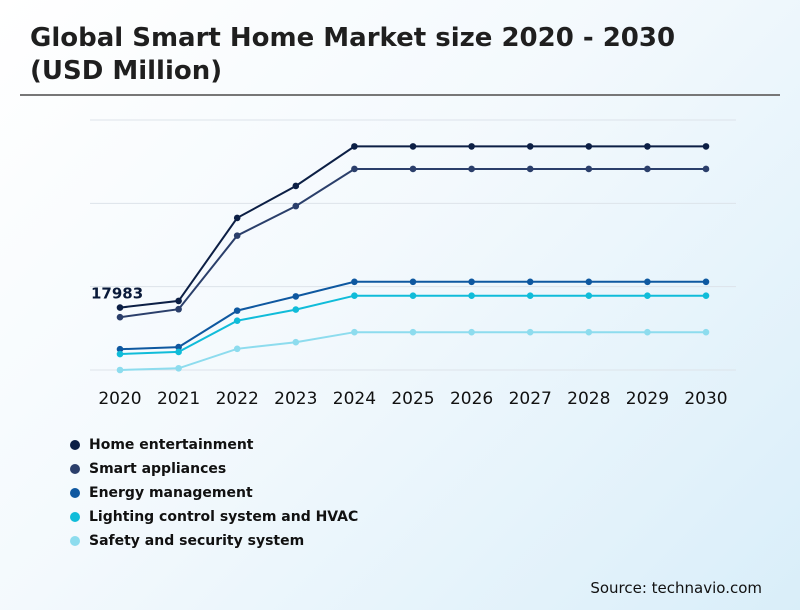  I want to click on data-point-energy-management-2023, so click(296, 296).